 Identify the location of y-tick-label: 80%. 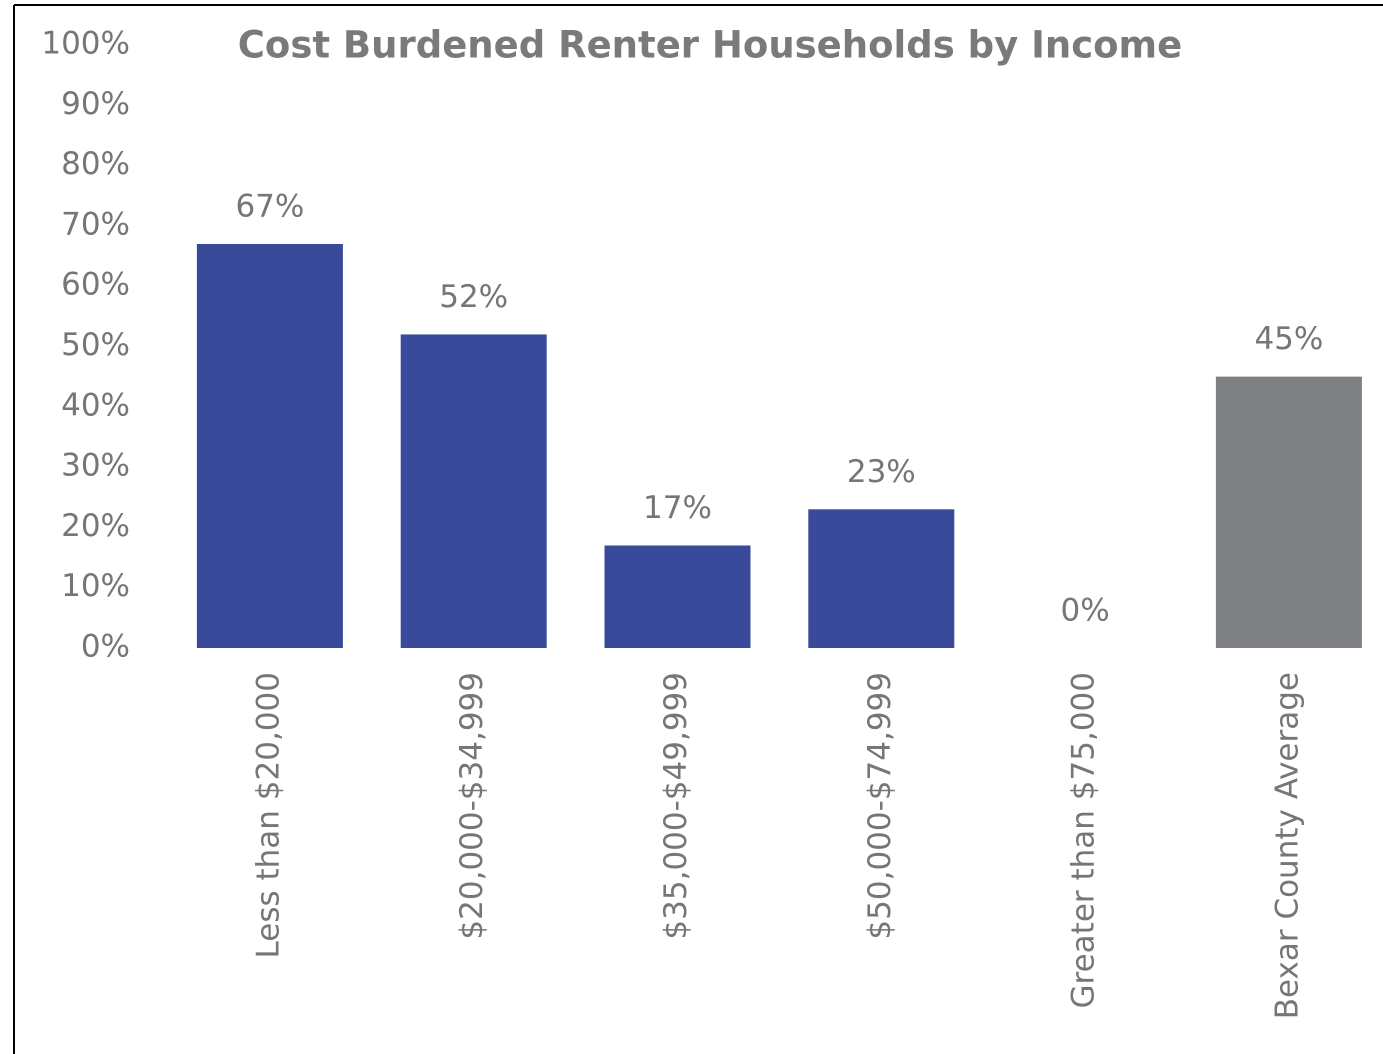
(95, 164).